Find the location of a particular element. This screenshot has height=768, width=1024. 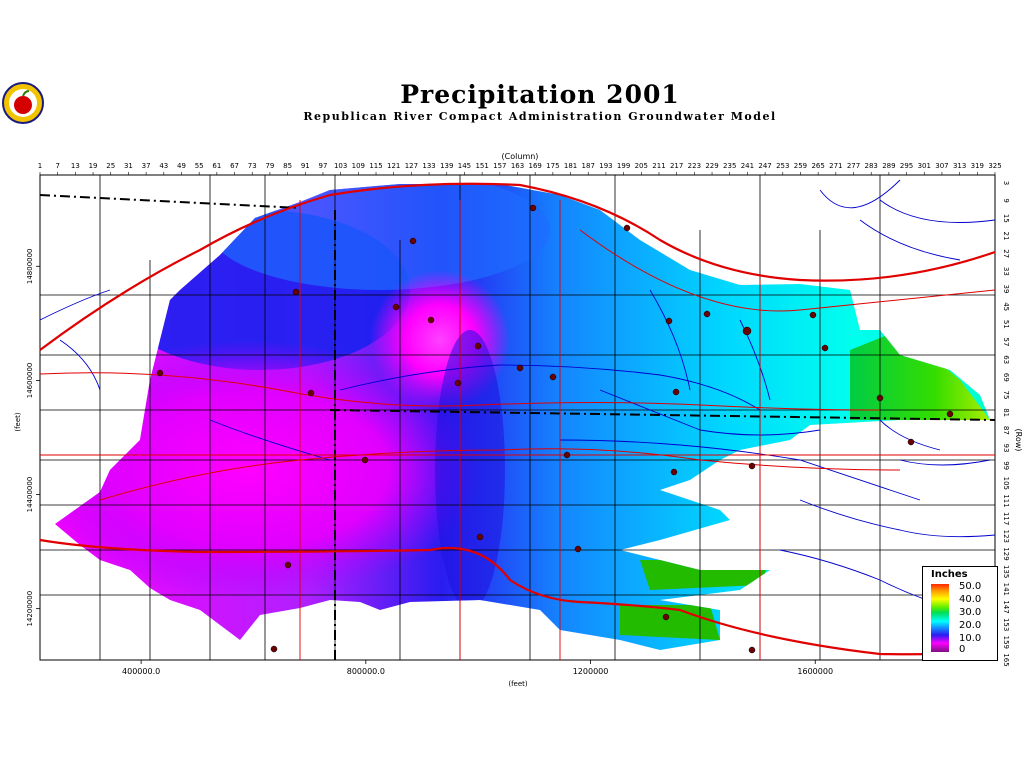

legend-title: Inches is located at coordinates (949, 574).